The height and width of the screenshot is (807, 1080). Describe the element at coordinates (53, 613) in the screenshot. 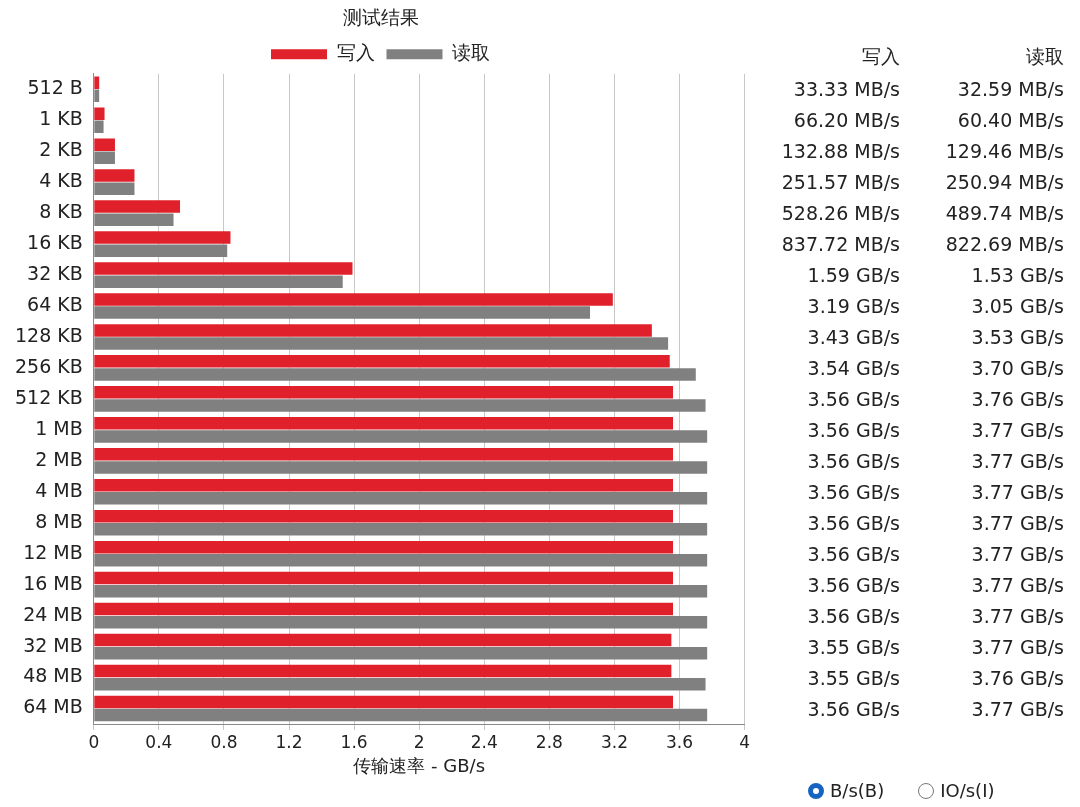

I see `y-tick-label: 24 MB` at that location.